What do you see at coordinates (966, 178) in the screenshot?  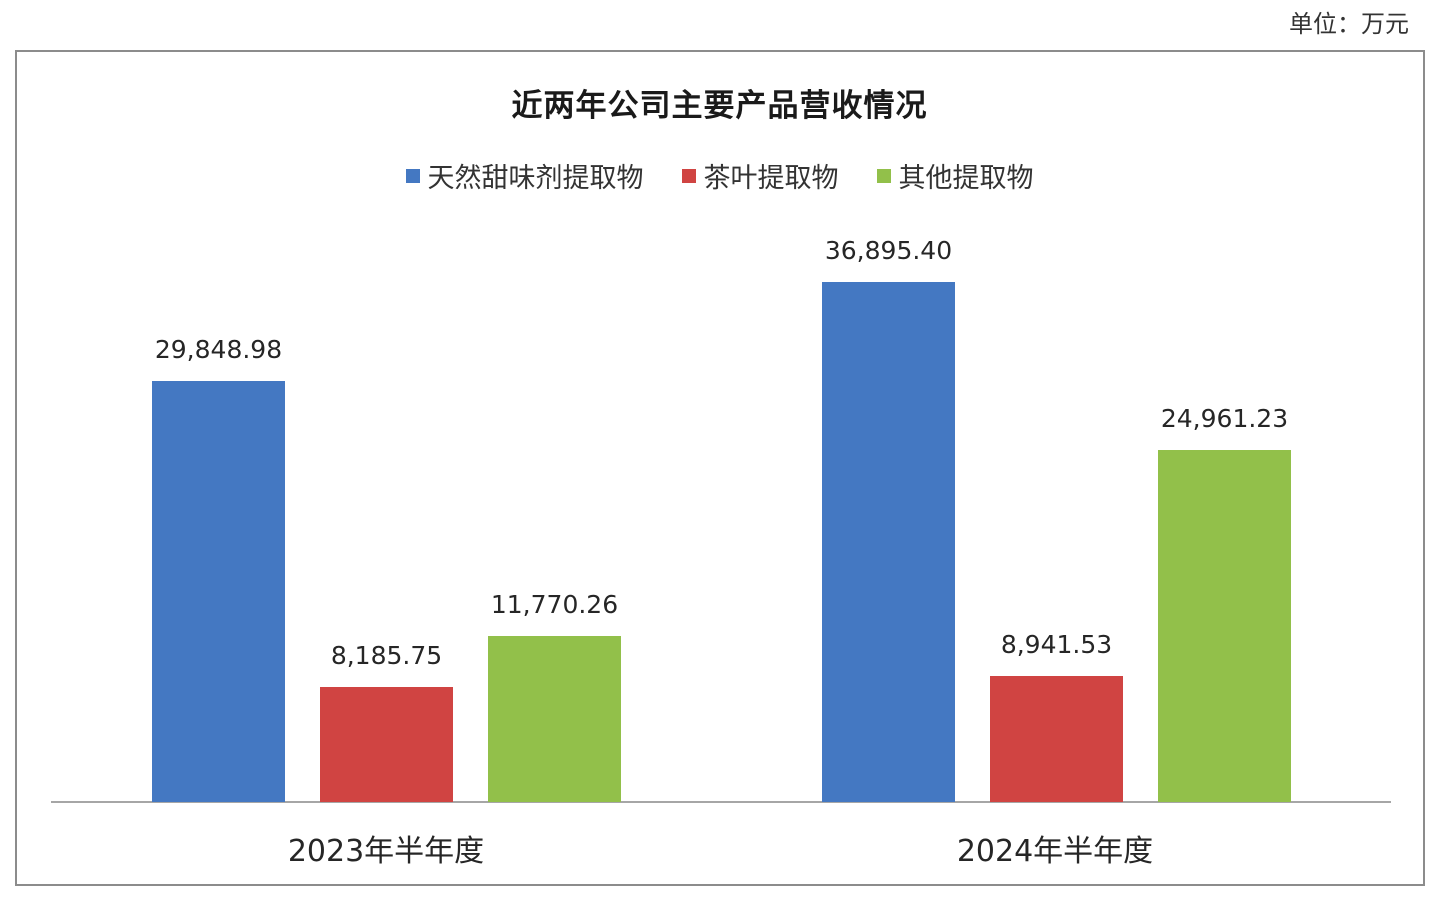 I see `legend-label: 其他提取物` at bounding box center [966, 178].